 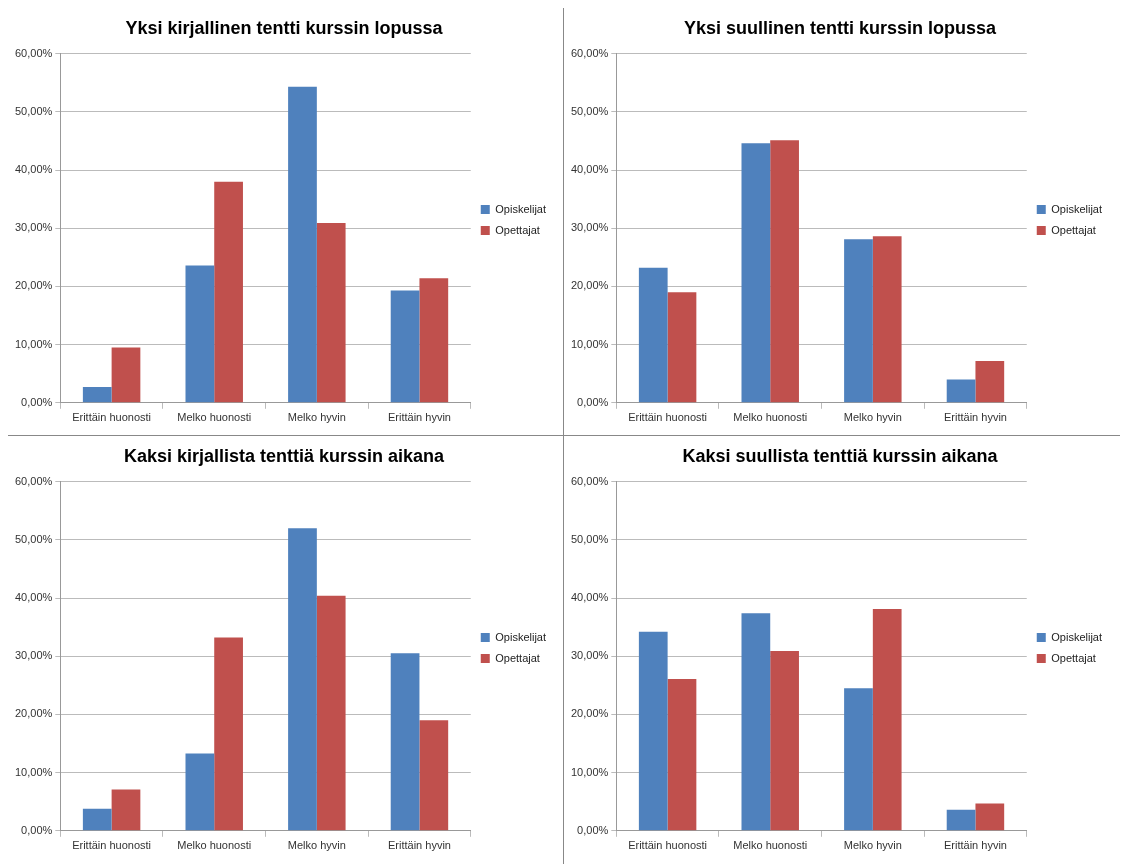 I want to click on chart-title: Kaksi suullista tenttiä kurssin aikana, so click(x=840, y=455).